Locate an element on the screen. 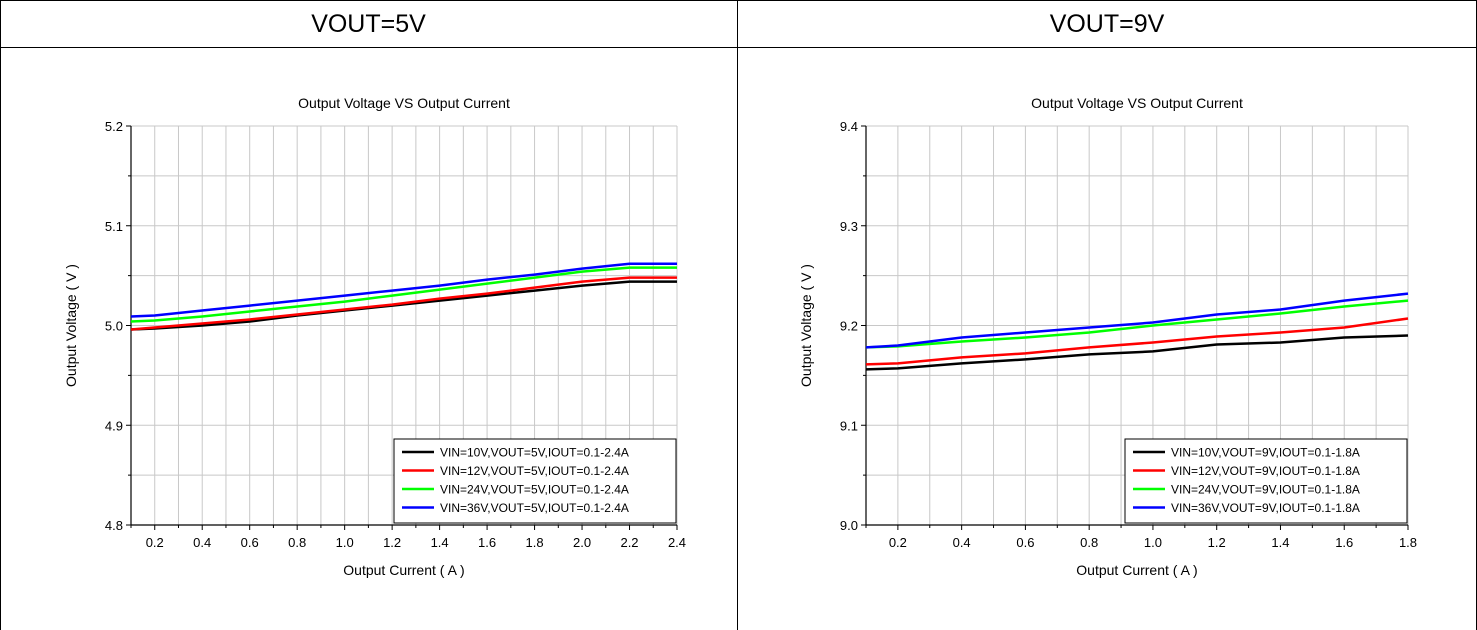 The image size is (1477, 630). y-tick-label: 5.1 is located at coordinates (114, 226).